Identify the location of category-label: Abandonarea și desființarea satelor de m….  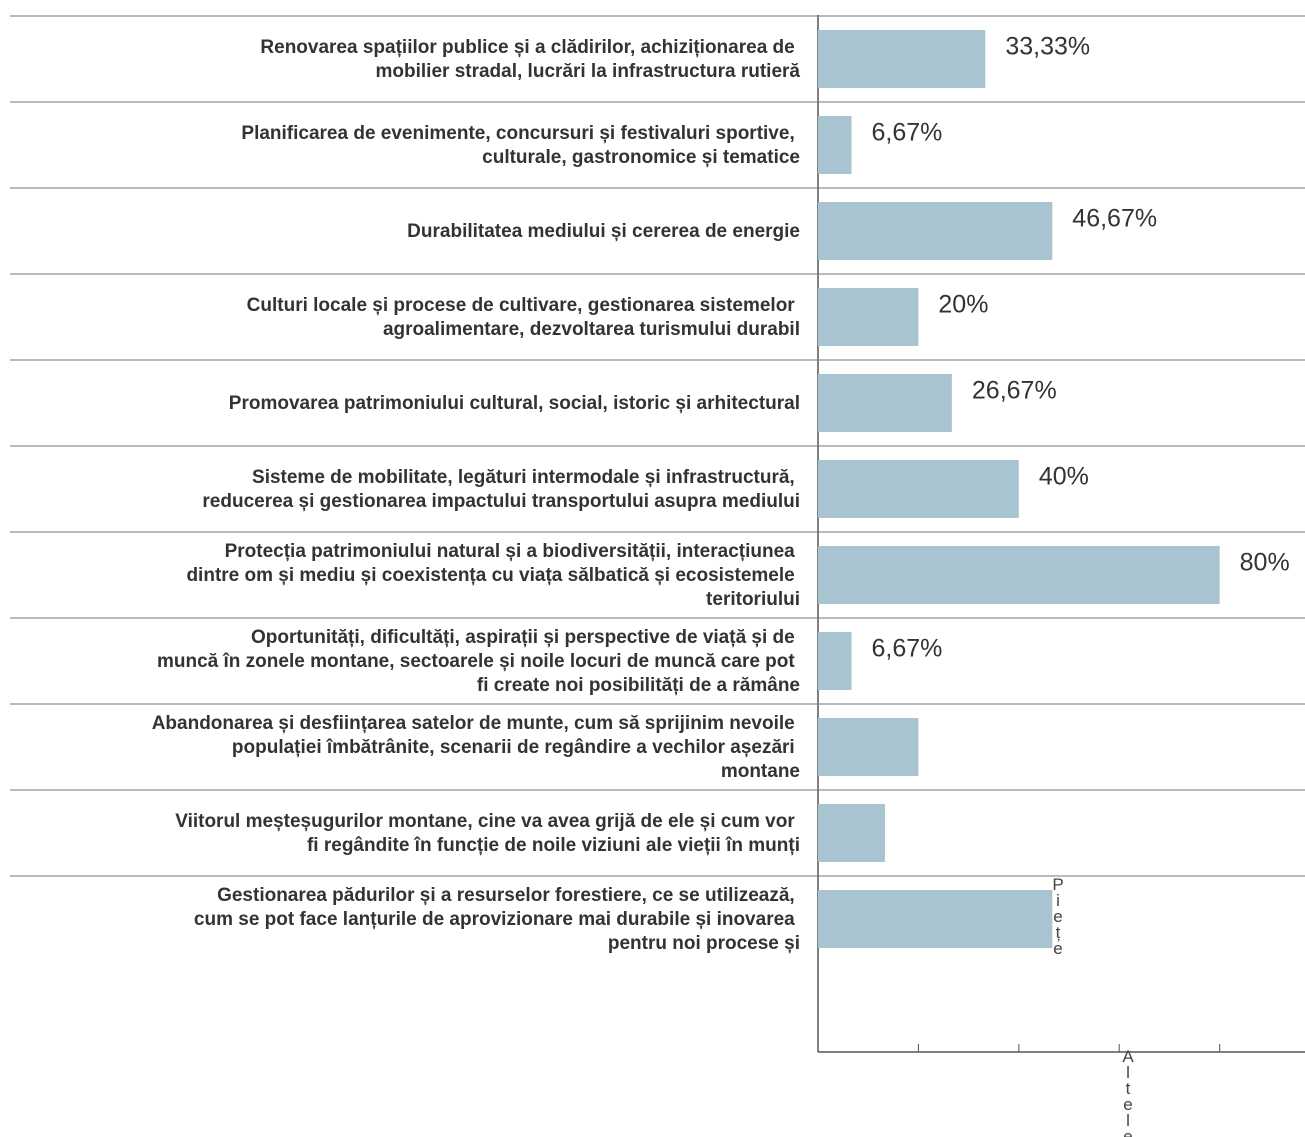
(476, 747).